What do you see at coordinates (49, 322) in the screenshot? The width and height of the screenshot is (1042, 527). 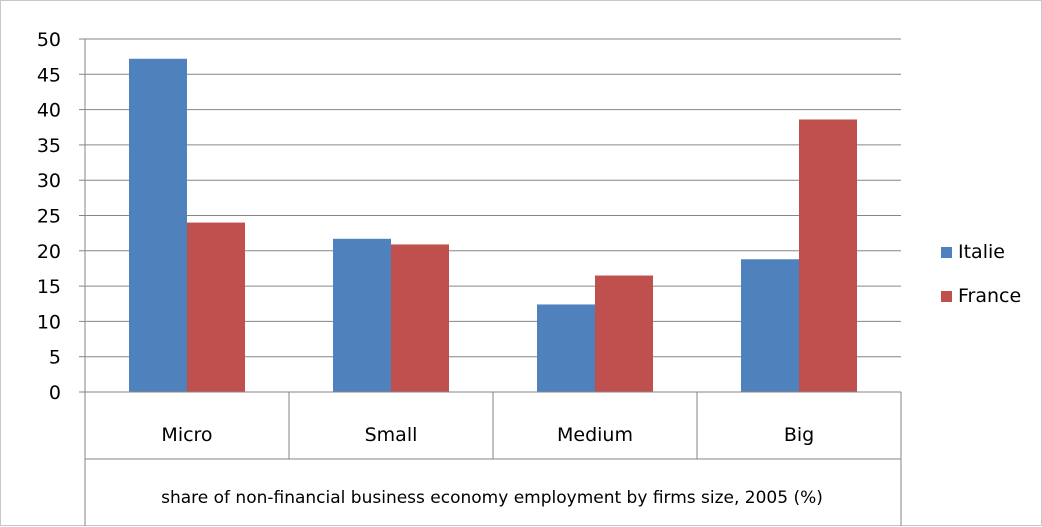 I see `y-tick-label: 10` at bounding box center [49, 322].